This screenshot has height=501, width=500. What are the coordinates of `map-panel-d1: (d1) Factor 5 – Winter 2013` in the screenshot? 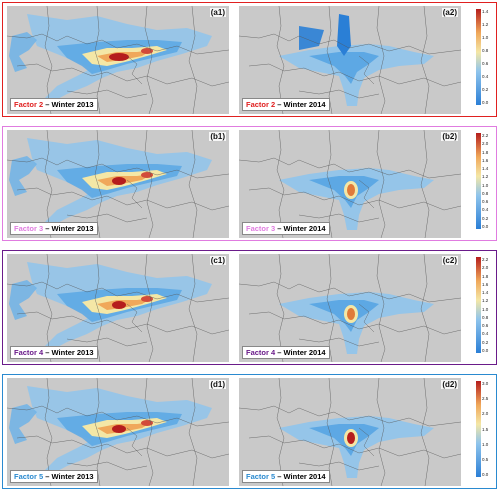 It's located at (118, 432).